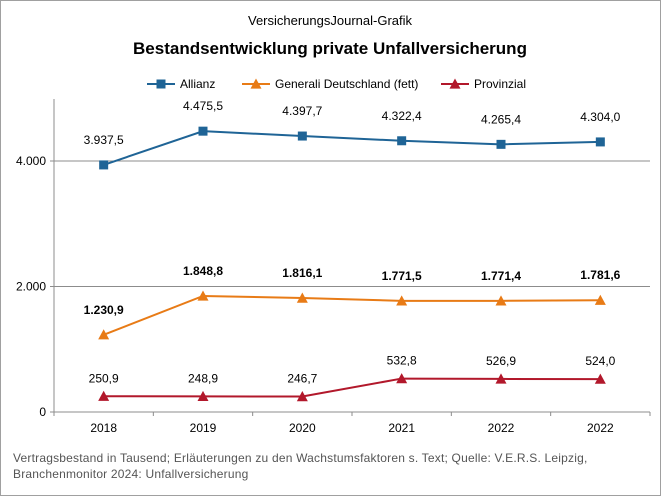  I want to click on data-label-provinzial-1: 248,9, so click(203, 378).